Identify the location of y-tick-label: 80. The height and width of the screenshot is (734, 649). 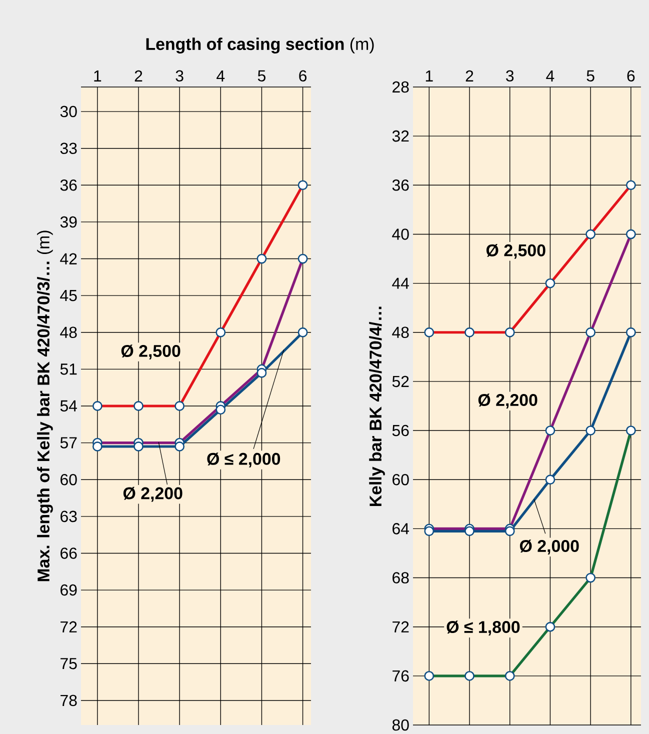
(400, 725).